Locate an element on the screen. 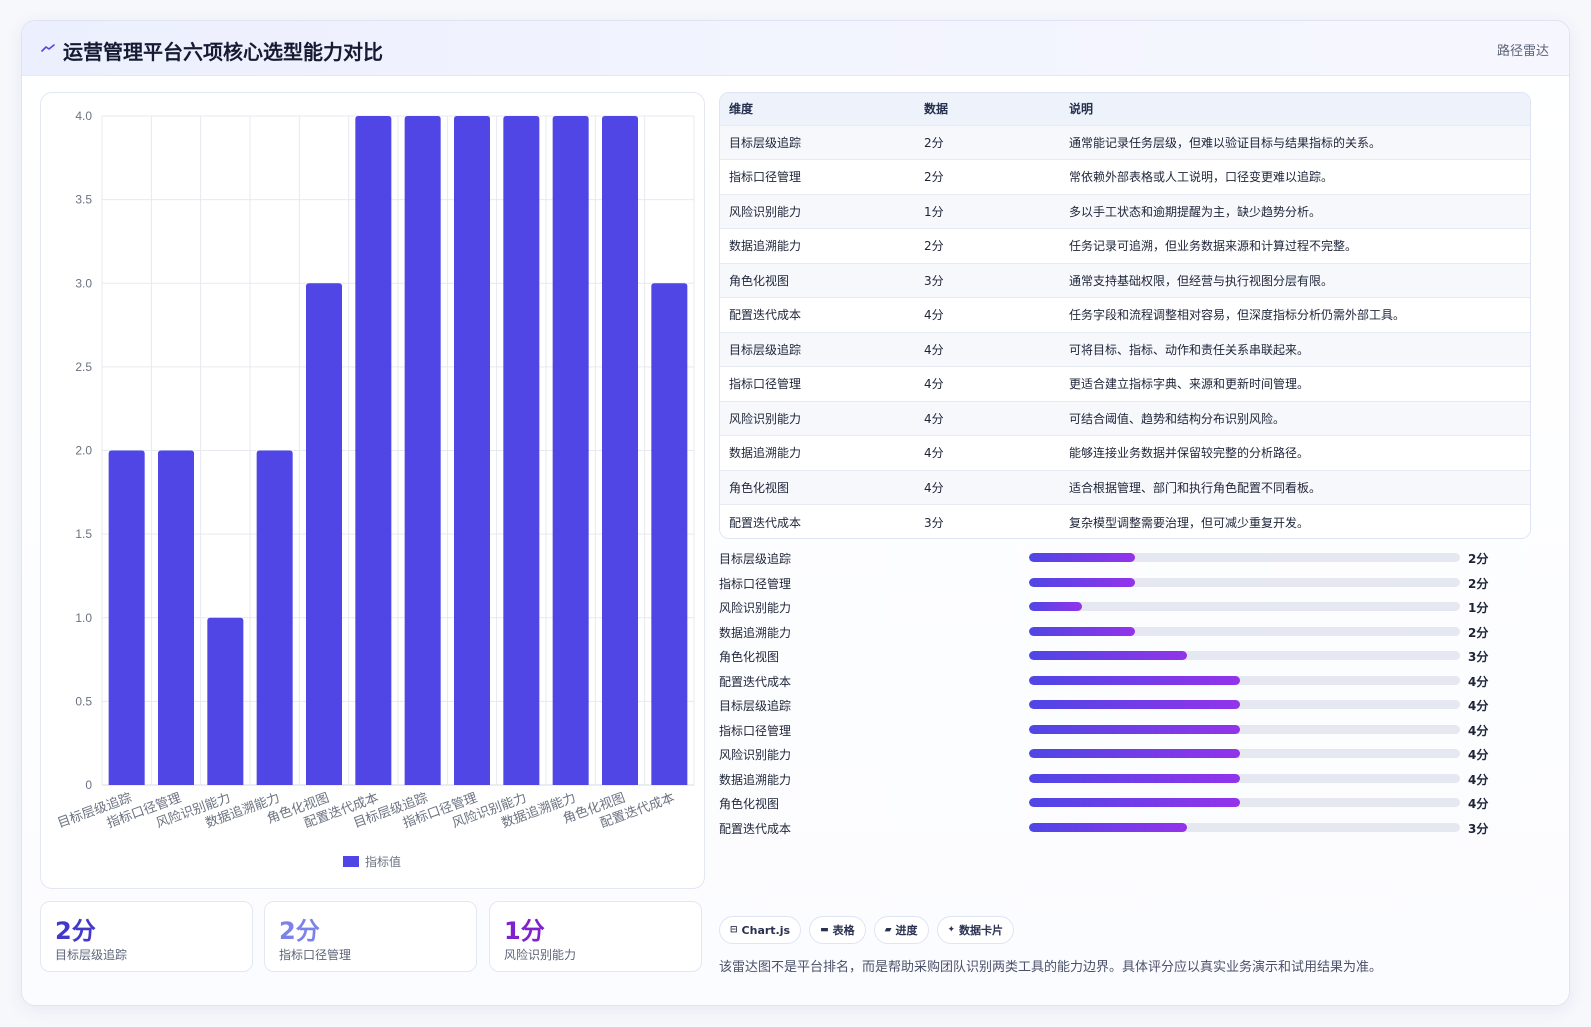  progress-value: 2分 is located at coordinates (1478, 632).